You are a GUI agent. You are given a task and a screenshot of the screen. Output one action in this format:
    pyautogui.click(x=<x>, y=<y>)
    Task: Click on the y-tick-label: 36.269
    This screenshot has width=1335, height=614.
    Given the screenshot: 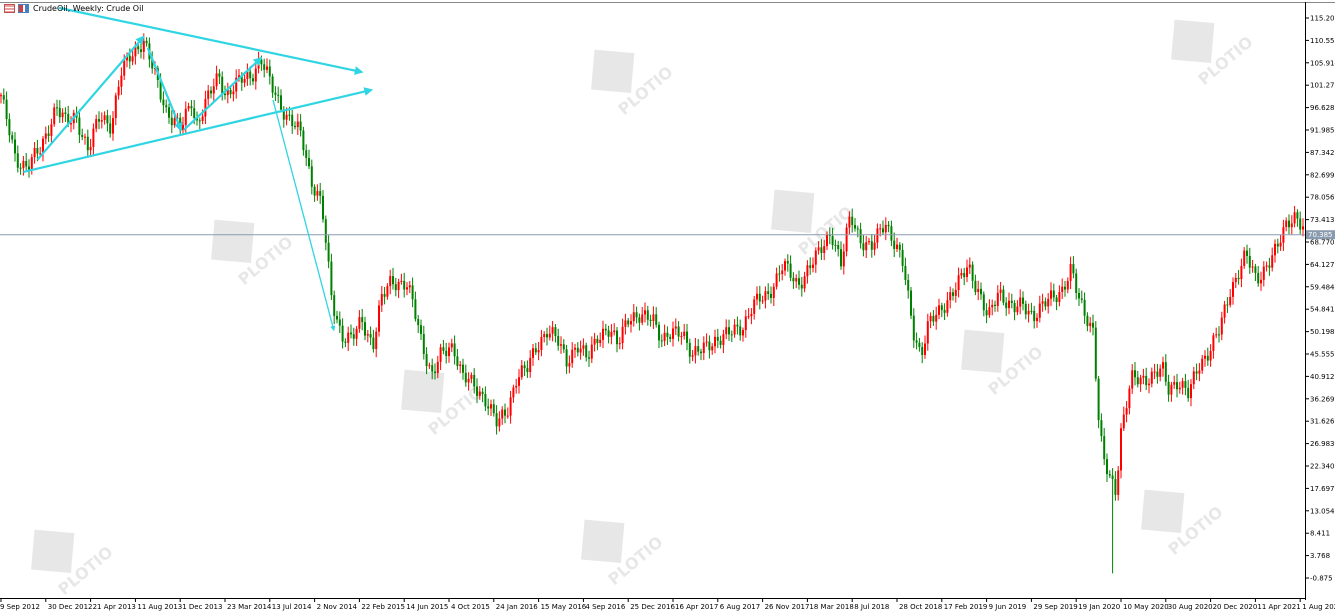 What is the action you would take?
    pyautogui.click(x=1322, y=399)
    